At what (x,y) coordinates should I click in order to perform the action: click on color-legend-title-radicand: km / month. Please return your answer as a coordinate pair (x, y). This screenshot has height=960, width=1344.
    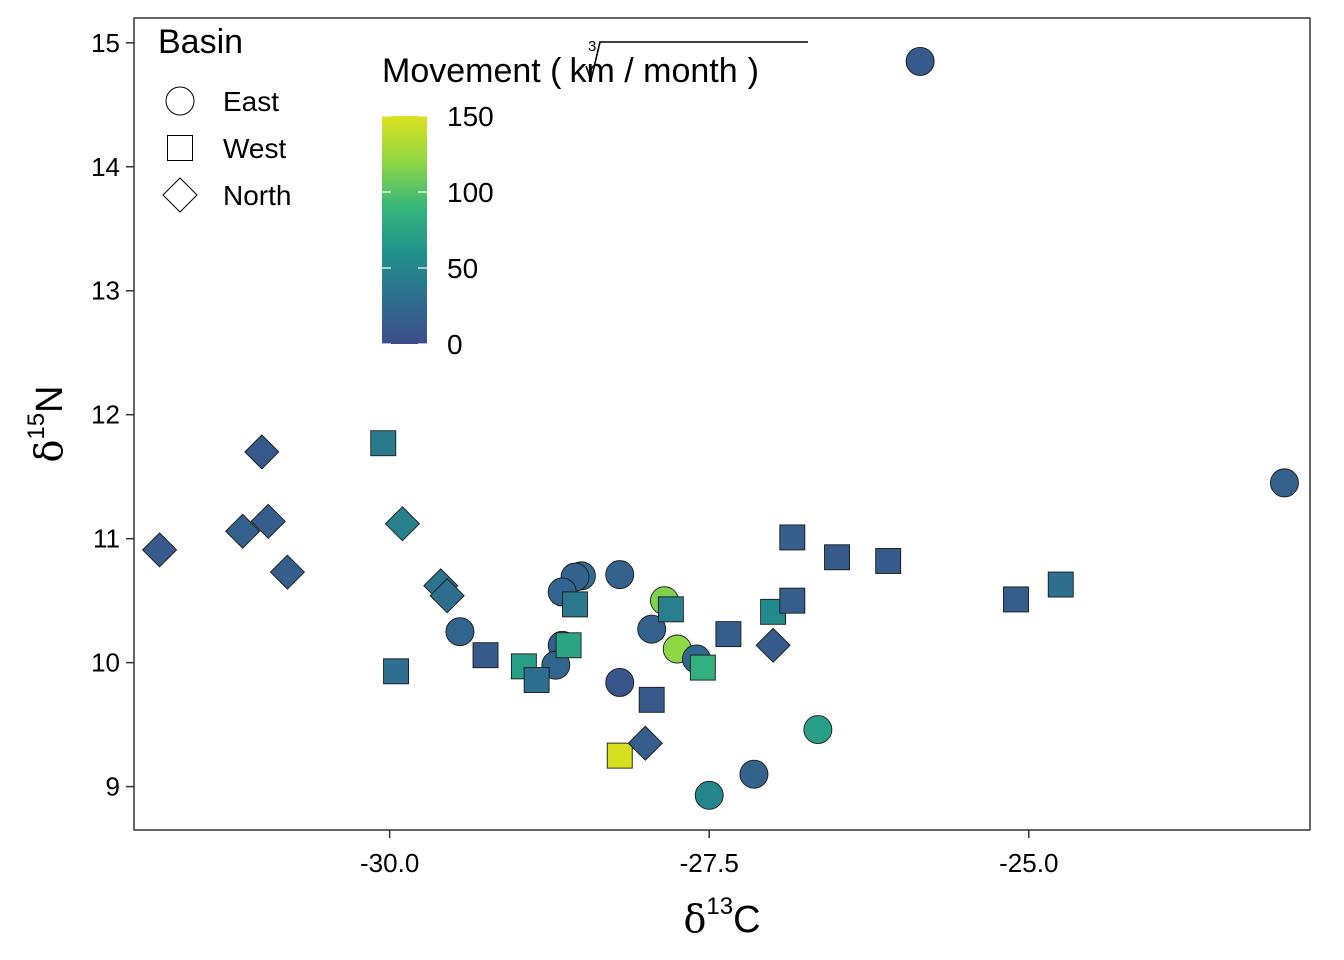
    Looking at the image, I should click on (654, 71).